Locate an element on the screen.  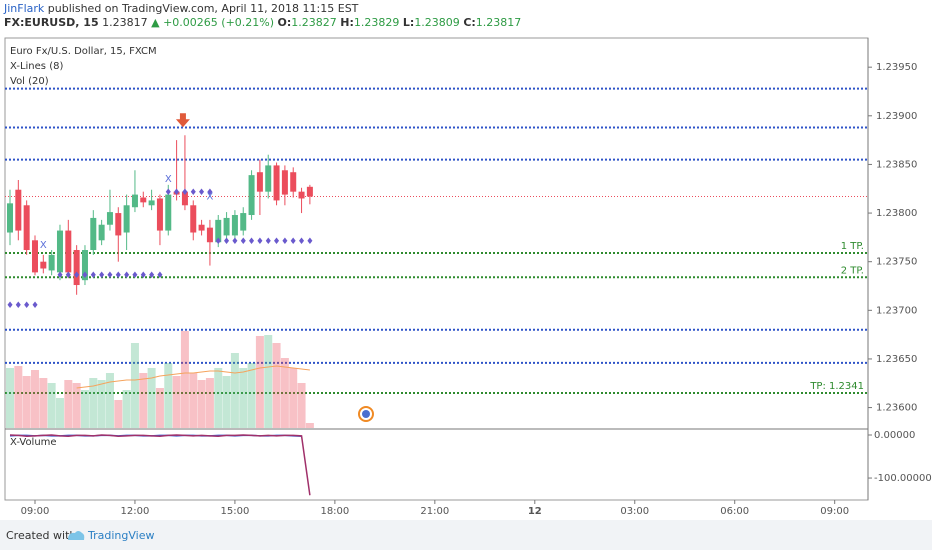
y2-tick-label: 0.00000 is located at coordinates (894, 435).